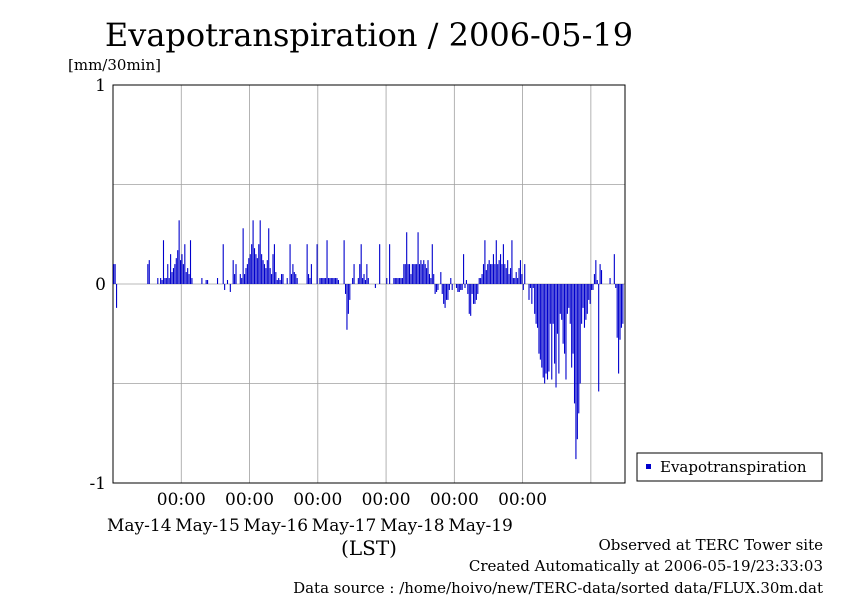 The width and height of the screenshot is (842, 595). What do you see at coordinates (710, 545) in the screenshot?
I see `footer-observed-site: Observed at TERC Tower site` at bounding box center [710, 545].